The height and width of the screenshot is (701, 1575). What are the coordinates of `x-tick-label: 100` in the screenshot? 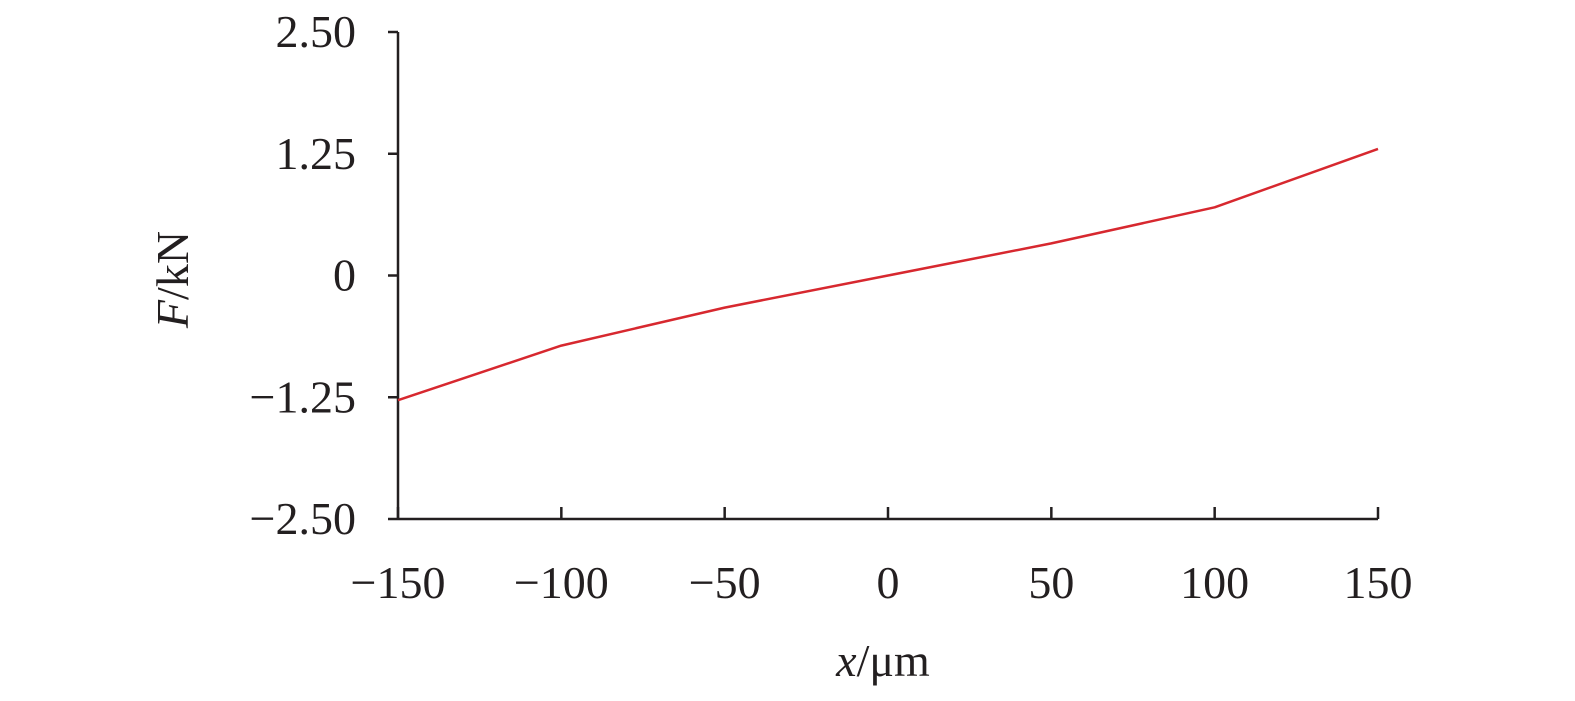 It's located at (1214, 582).